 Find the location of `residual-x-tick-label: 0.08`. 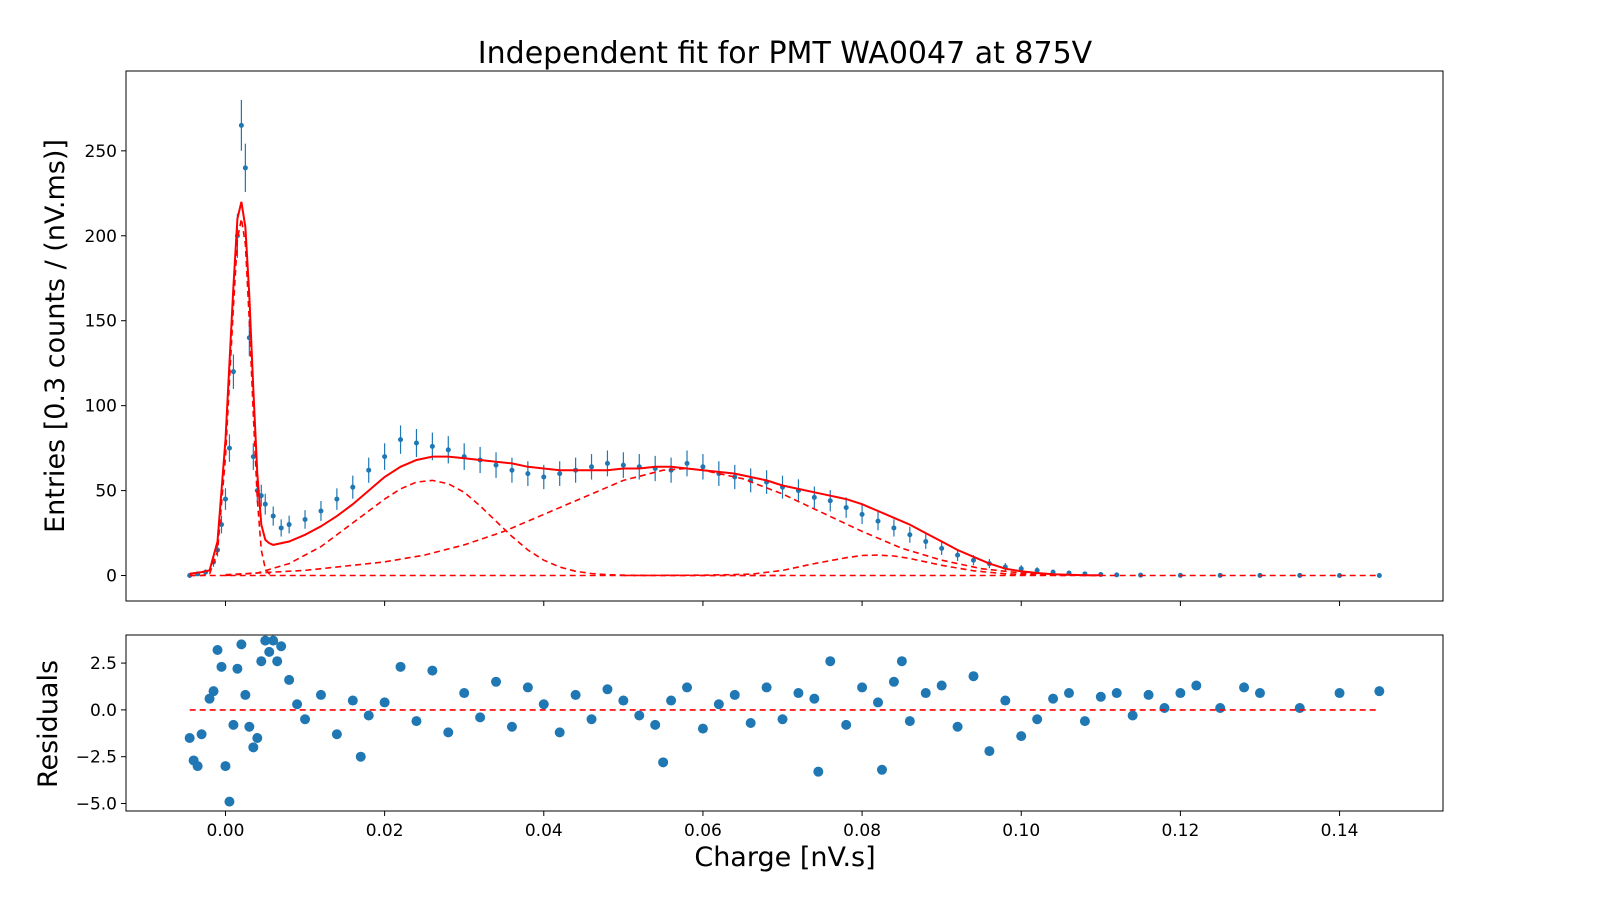

residual-x-tick-label: 0.08 is located at coordinates (862, 831).